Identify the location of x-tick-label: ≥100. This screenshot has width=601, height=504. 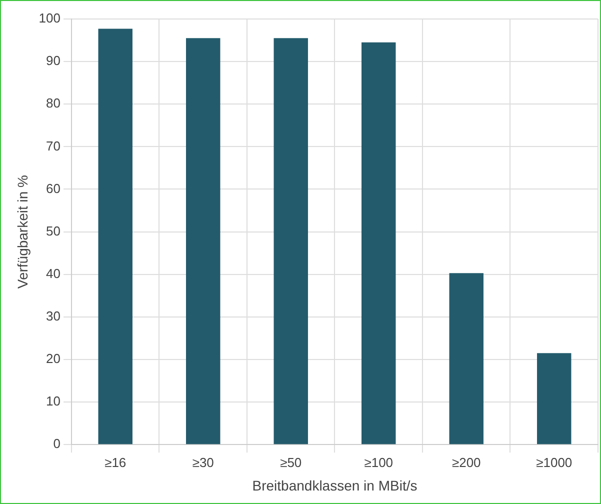
(379, 462).